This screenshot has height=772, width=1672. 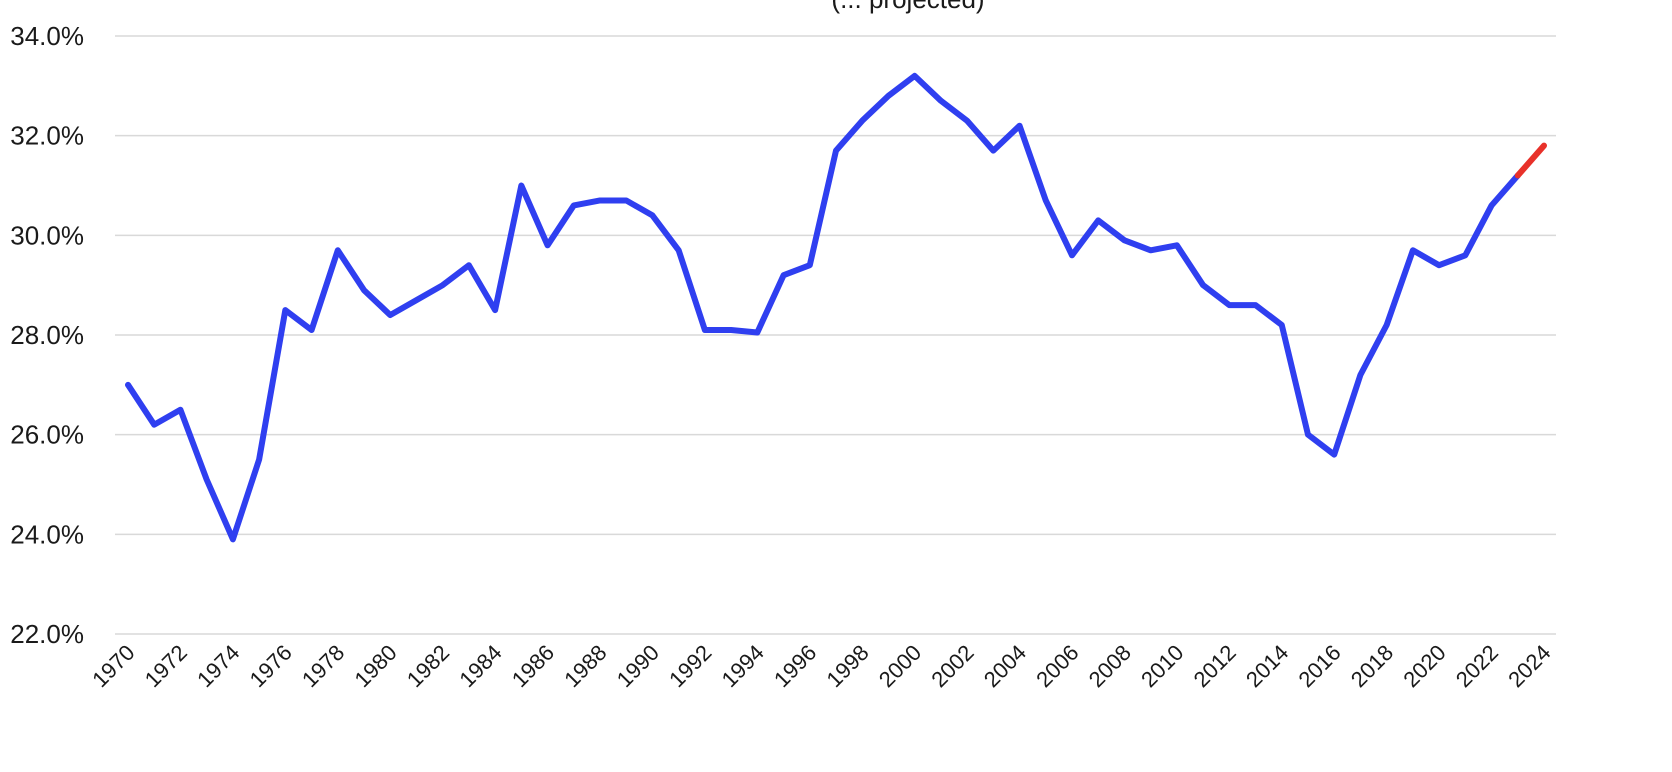 What do you see at coordinates (847, 666) in the screenshot?
I see `x-tick-label: 1998` at bounding box center [847, 666].